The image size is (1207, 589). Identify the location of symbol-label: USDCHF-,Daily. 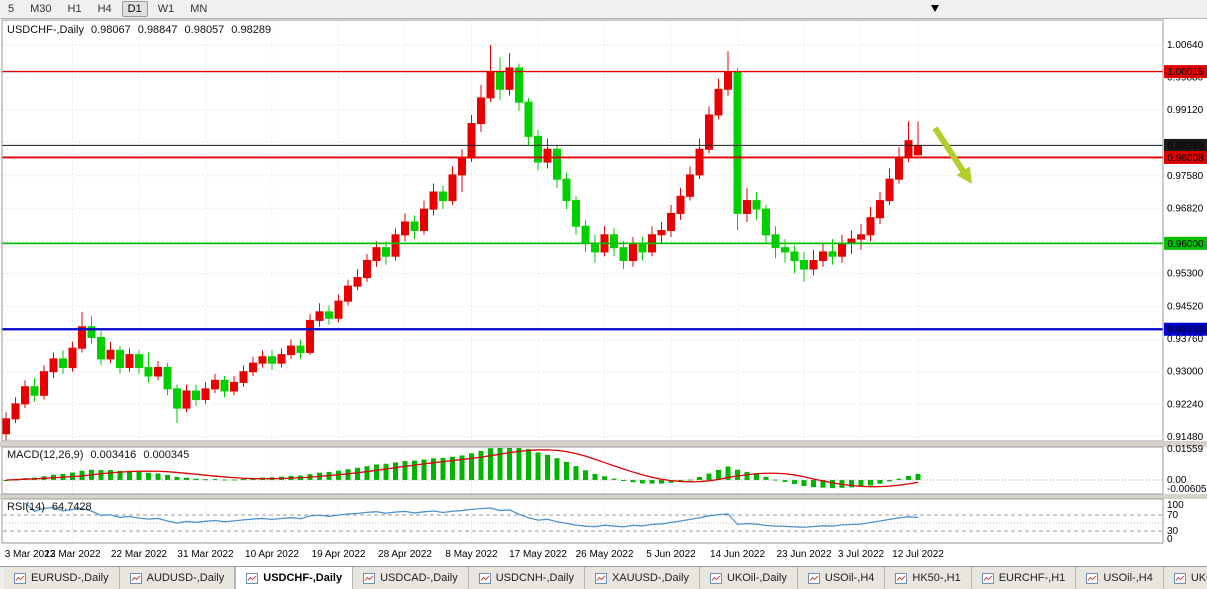
(45, 30).